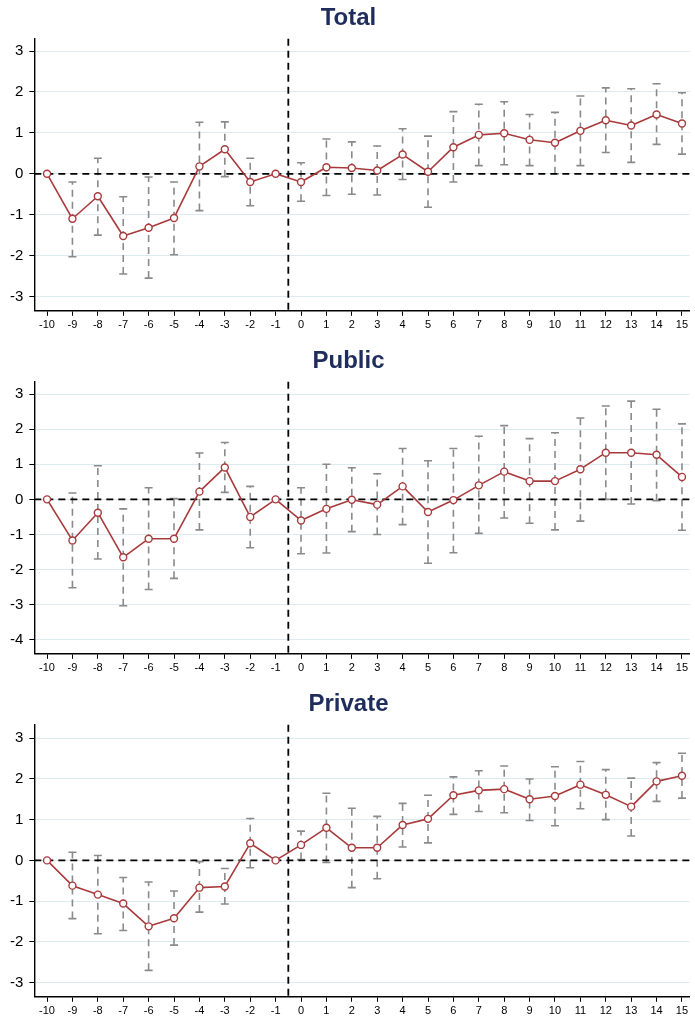  I want to click on x-tick-label: 3, so click(377, 667).